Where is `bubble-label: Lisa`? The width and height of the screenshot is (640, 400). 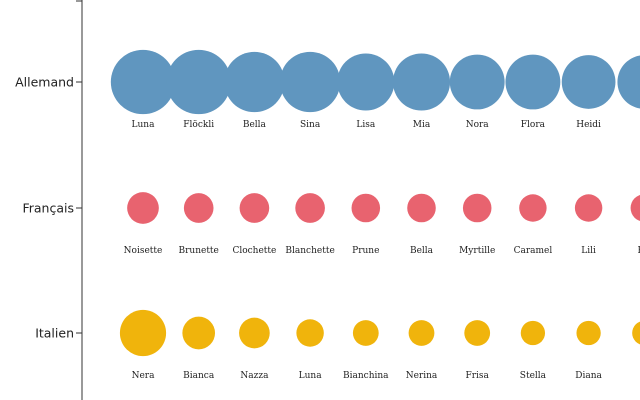 bubble-label: Lisa is located at coordinates (365, 125).